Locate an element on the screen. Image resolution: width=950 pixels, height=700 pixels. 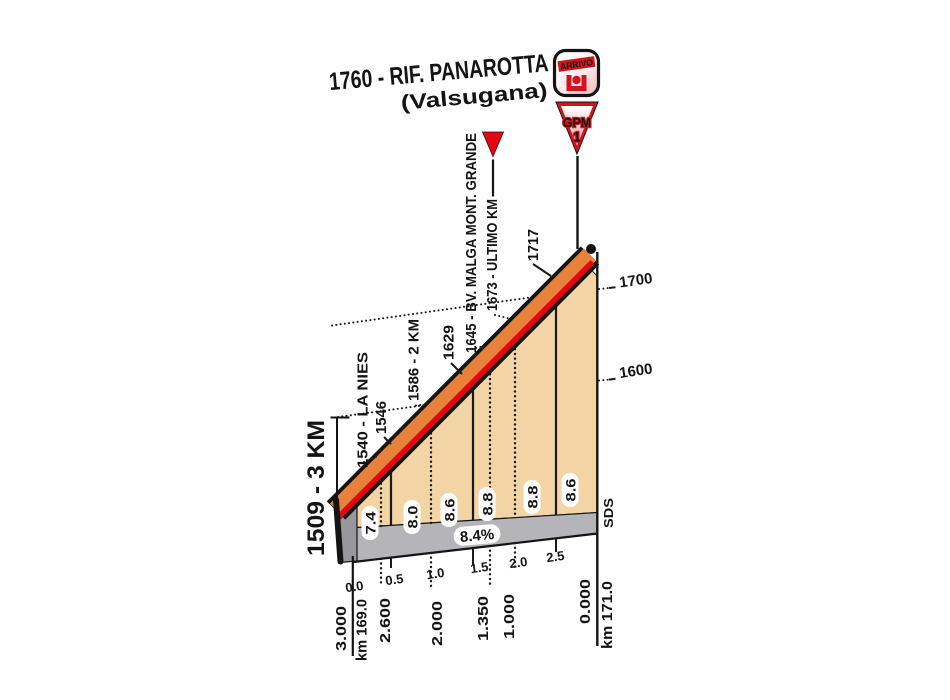
leader-la-nies is located at coordinates (371, 459).